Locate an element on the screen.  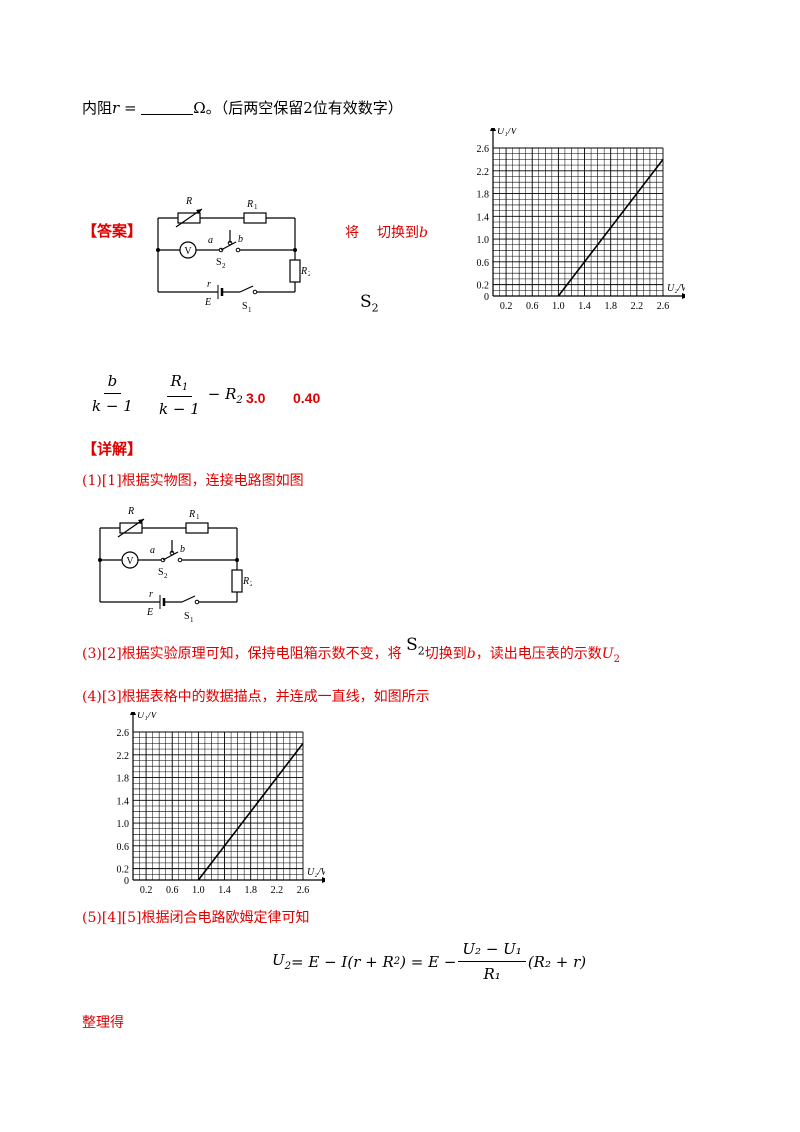
eq-frac-num: U₂ − U₁ is located at coordinates (492, 951).